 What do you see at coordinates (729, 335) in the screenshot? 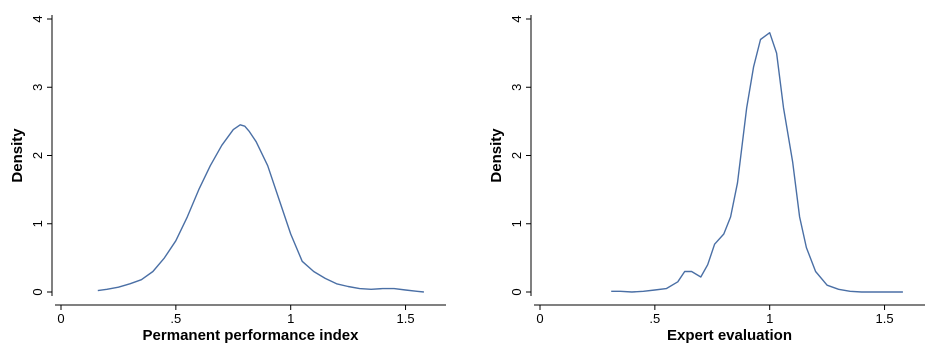
I see `x-axis-label: Expert evaluation` at bounding box center [729, 335].